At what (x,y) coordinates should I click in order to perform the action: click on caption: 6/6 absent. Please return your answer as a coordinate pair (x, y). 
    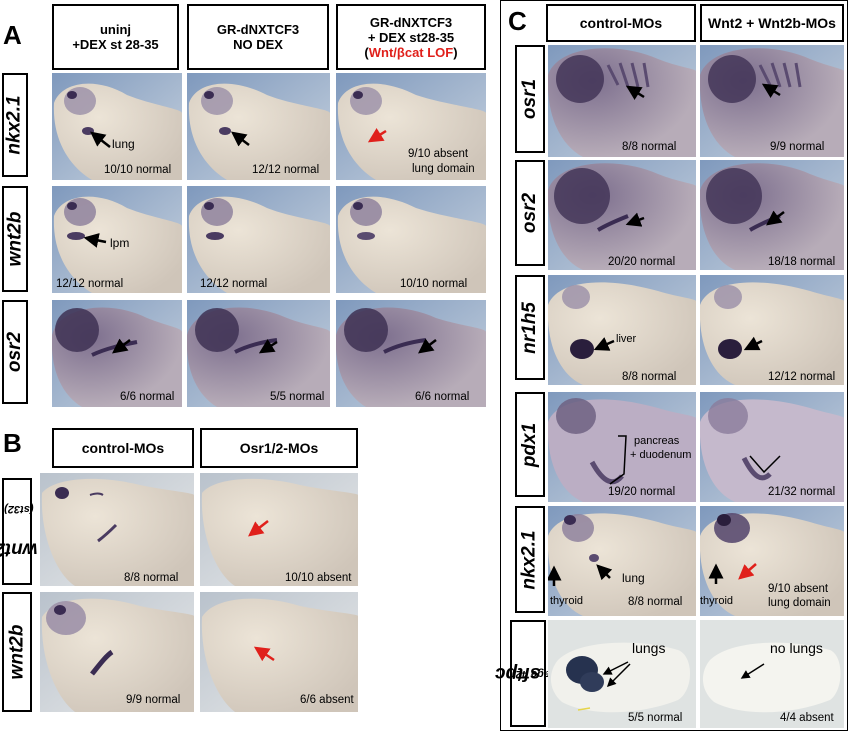
    Looking at the image, I should click on (327, 700).